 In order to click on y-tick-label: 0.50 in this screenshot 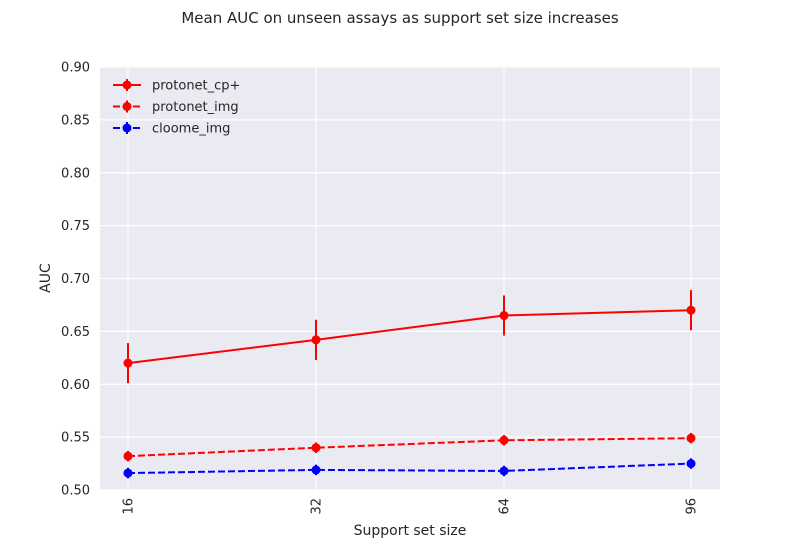, I will do `click(75, 491)`.